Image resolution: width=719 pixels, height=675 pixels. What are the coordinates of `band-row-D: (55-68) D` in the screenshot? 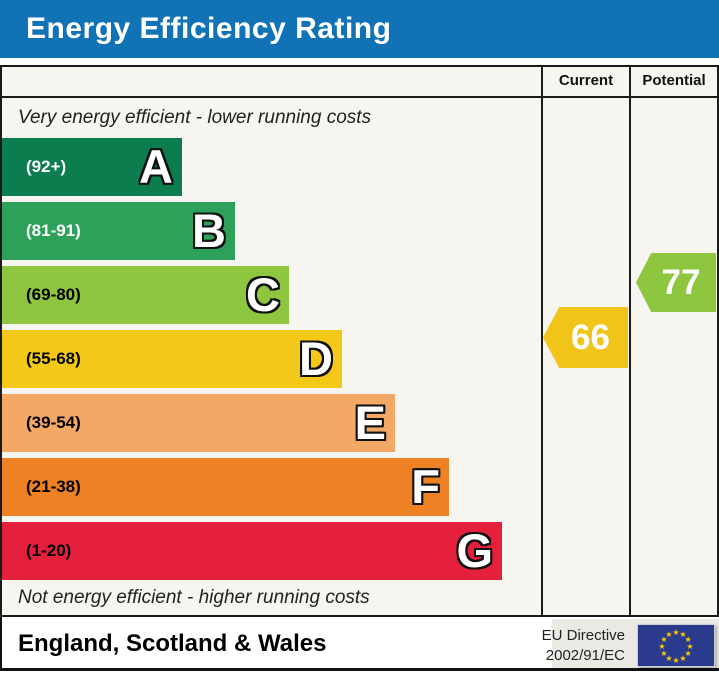 It's located at (172, 359).